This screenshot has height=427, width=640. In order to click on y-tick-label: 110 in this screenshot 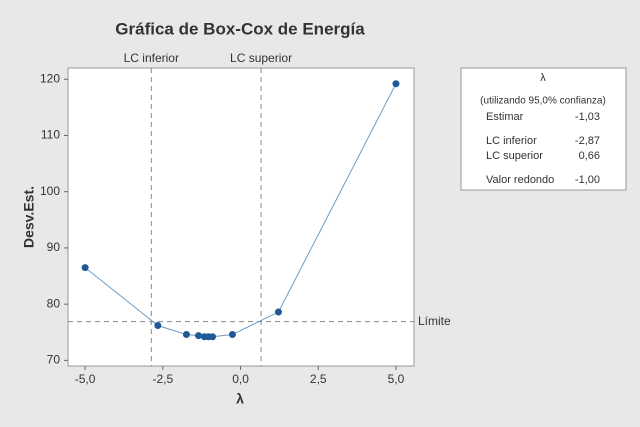, I will do `click(50, 135)`.